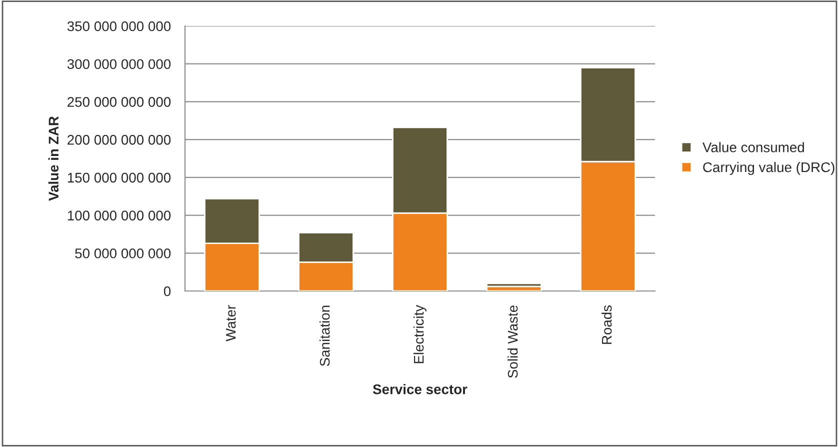  Describe the element at coordinates (420, 334) in the screenshot. I see `x-tick-label: Electricity` at that location.